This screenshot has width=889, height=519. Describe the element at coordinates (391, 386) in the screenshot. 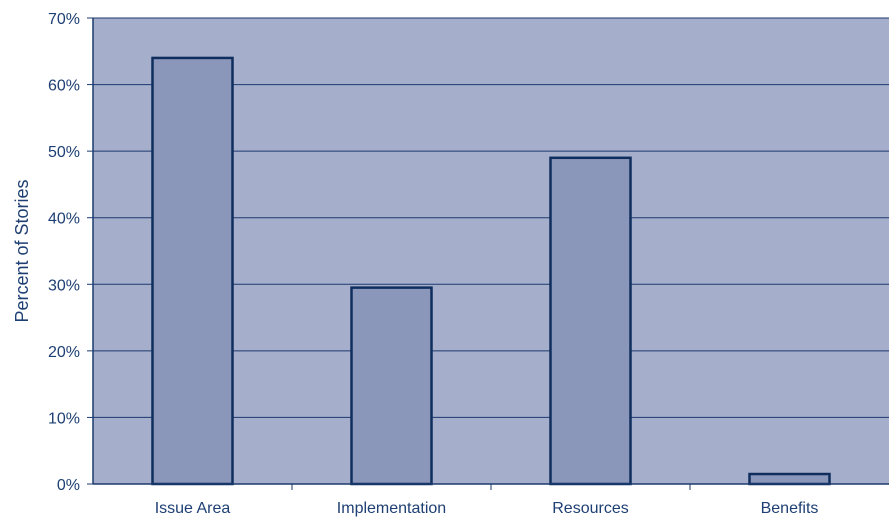

I see `bar-implementation` at that location.